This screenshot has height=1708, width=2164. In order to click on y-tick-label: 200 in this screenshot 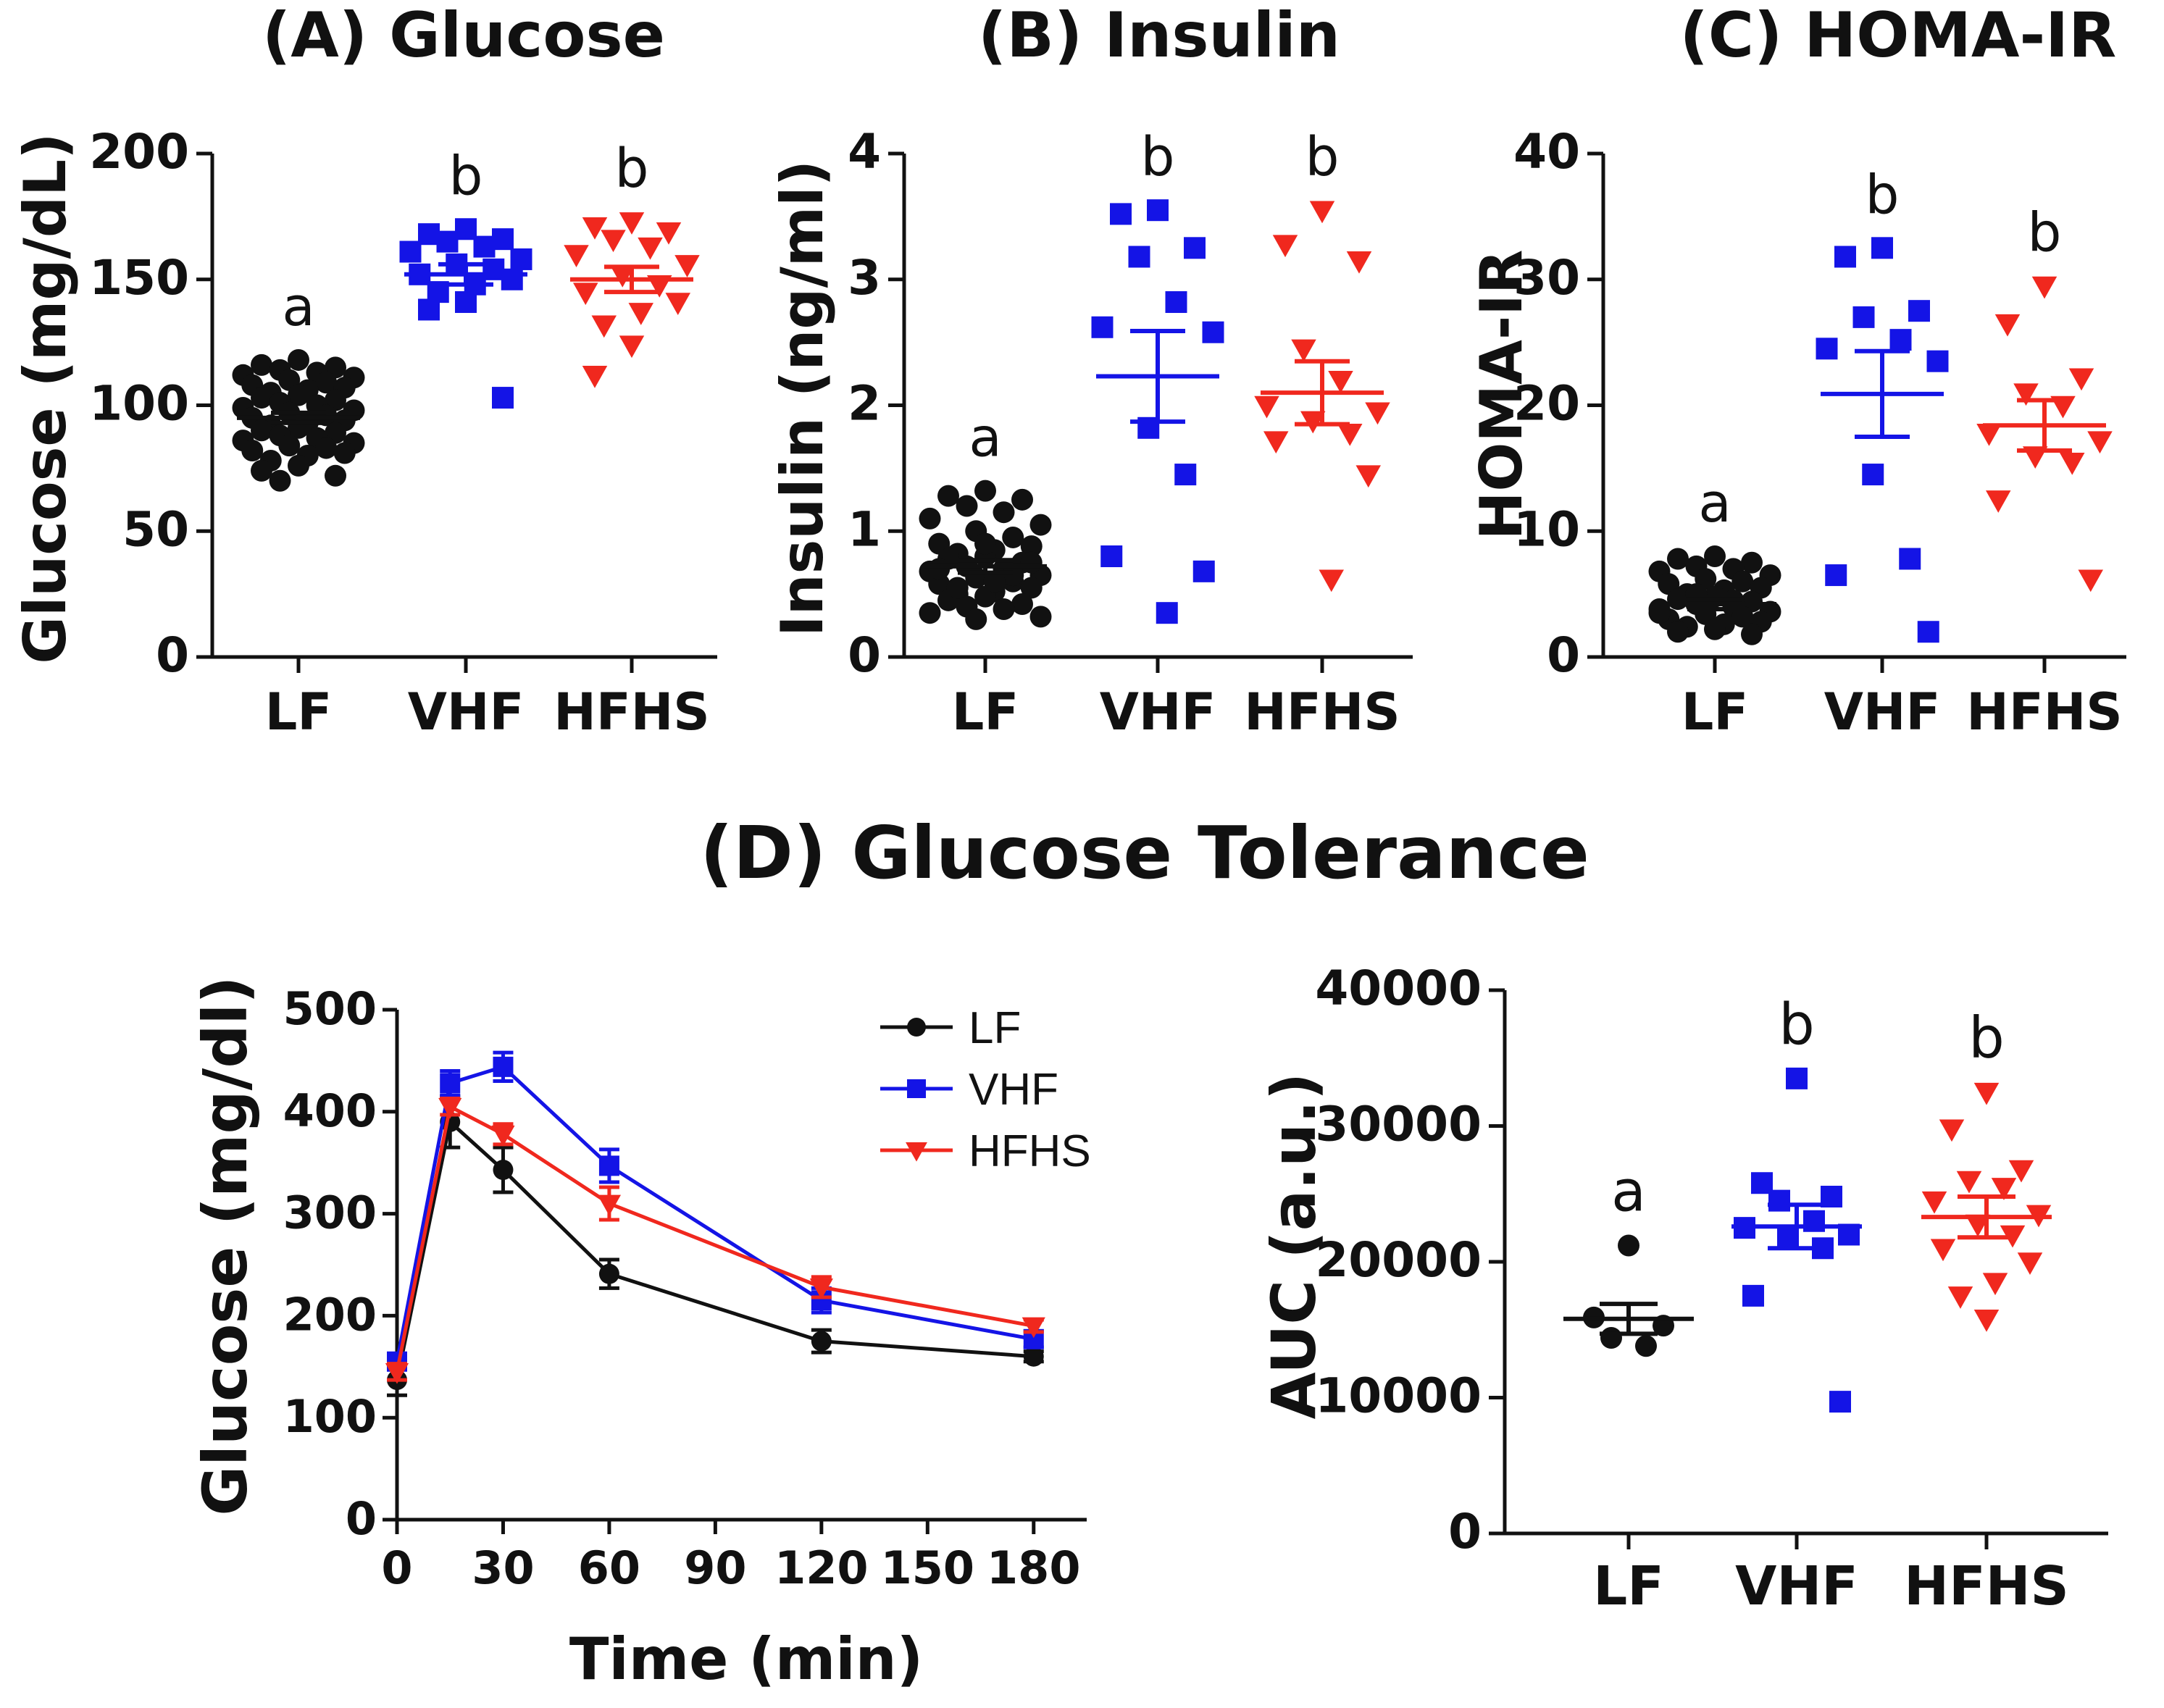, I will do `click(330, 1315)`.